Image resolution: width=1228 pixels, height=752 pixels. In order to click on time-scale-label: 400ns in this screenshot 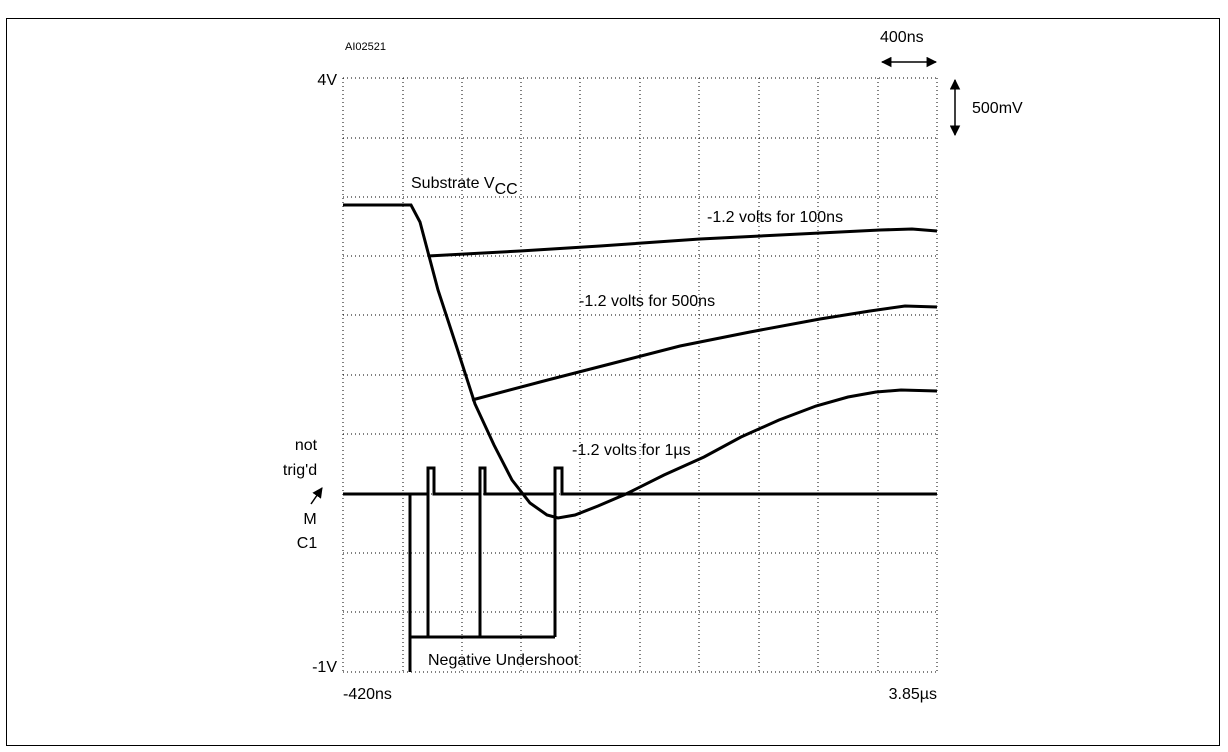, I will do `click(902, 37)`.